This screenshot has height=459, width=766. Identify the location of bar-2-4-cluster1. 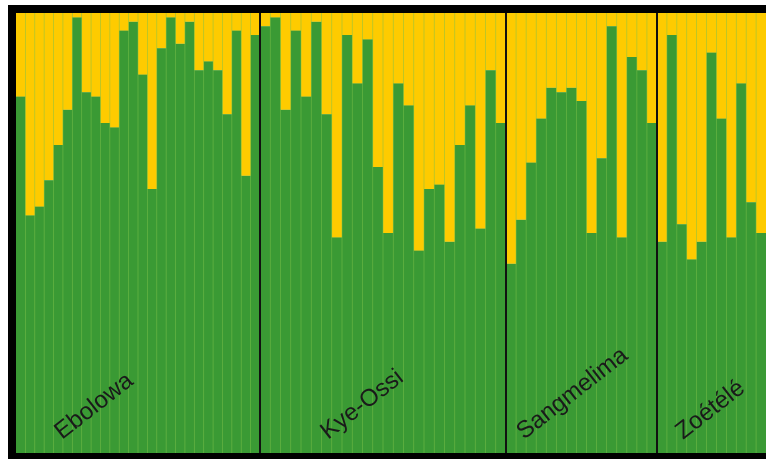
(296, 241).